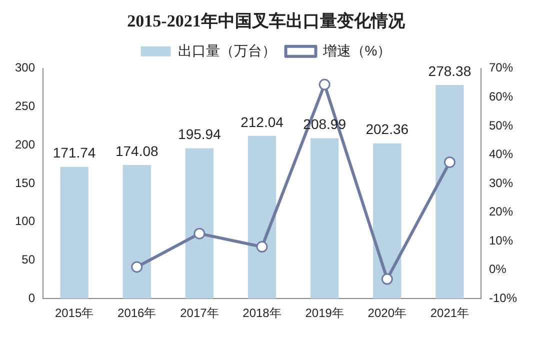 Image resolution: width=534 pixels, height=337 pixels. What do you see at coordinates (501, 240) in the screenshot?
I see `y2-tick-label: 10%` at bounding box center [501, 240].